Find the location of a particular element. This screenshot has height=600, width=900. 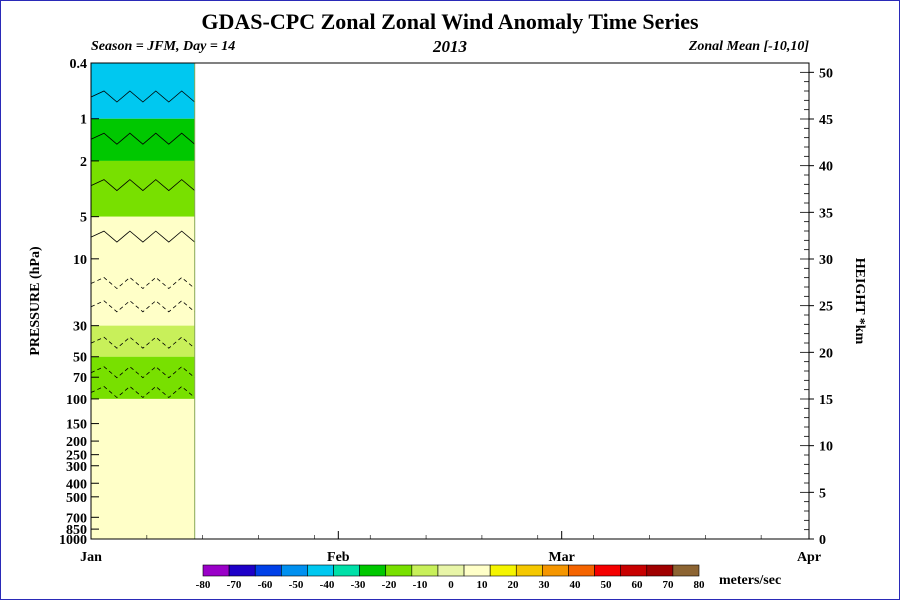

season-label: Season = JFM, Day = 14 is located at coordinates (163, 46).